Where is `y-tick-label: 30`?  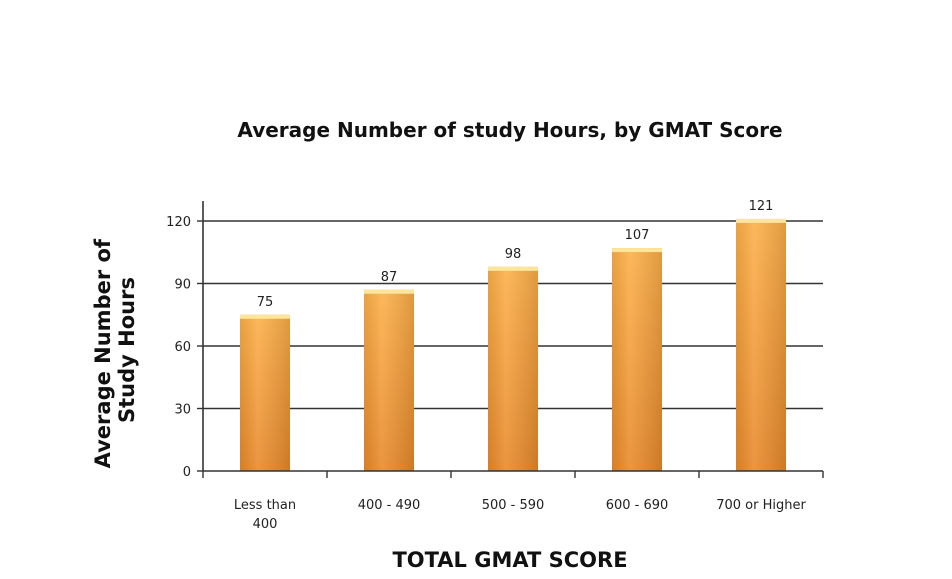 y-tick-label: 30 is located at coordinates (182, 410).